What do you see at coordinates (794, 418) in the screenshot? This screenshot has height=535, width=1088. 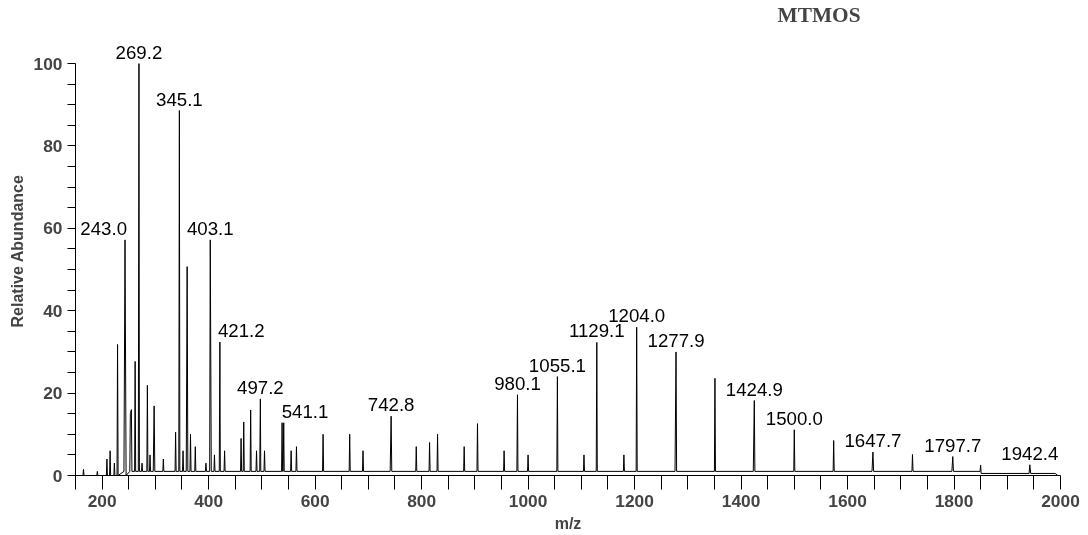 I see `annotation: 1500.0` at bounding box center [794, 418].